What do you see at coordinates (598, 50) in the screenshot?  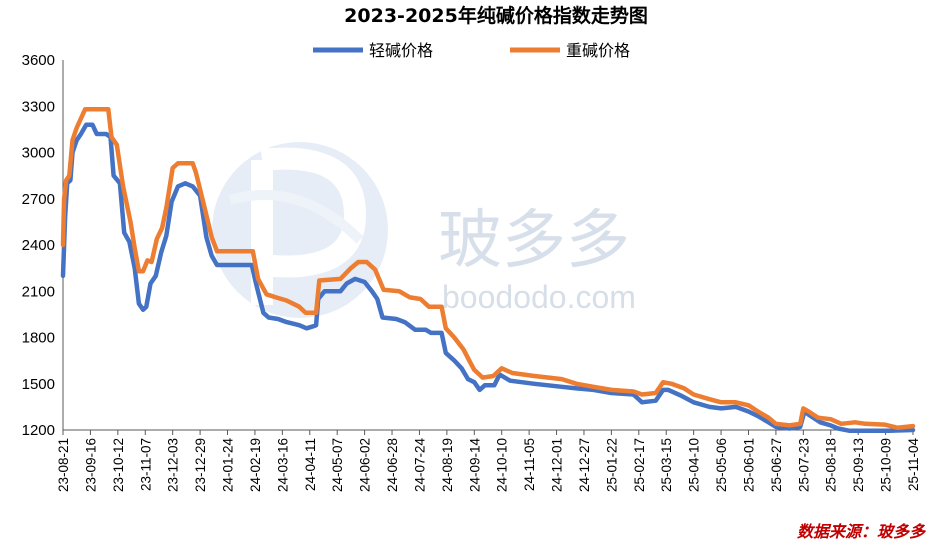 I see `legend-label-heavy: 重碱价格` at bounding box center [598, 50].